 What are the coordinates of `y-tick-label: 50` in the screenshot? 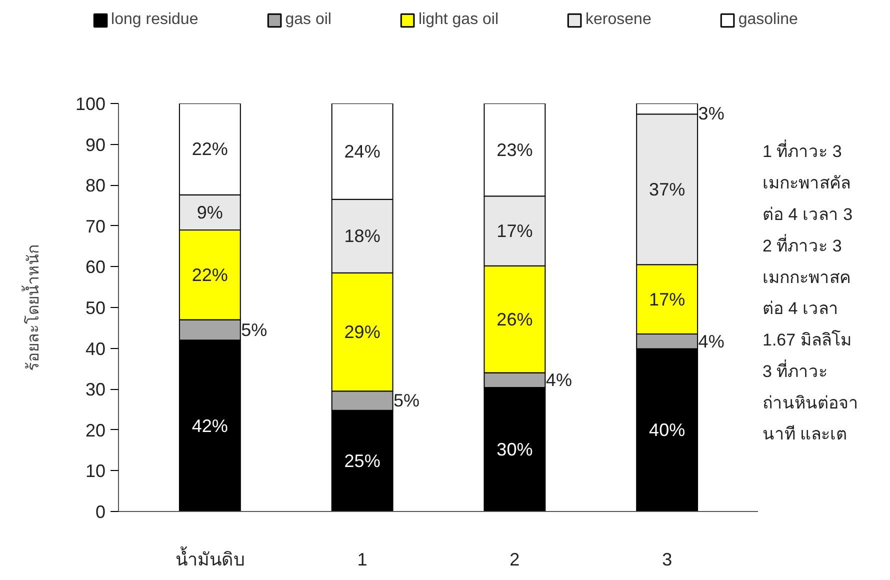 It's located at (95, 308).